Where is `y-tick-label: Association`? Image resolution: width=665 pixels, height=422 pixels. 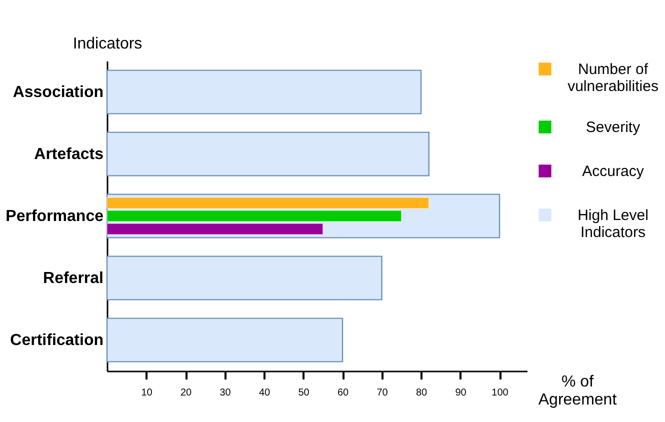
y-tick-label: Association is located at coordinates (58, 92).